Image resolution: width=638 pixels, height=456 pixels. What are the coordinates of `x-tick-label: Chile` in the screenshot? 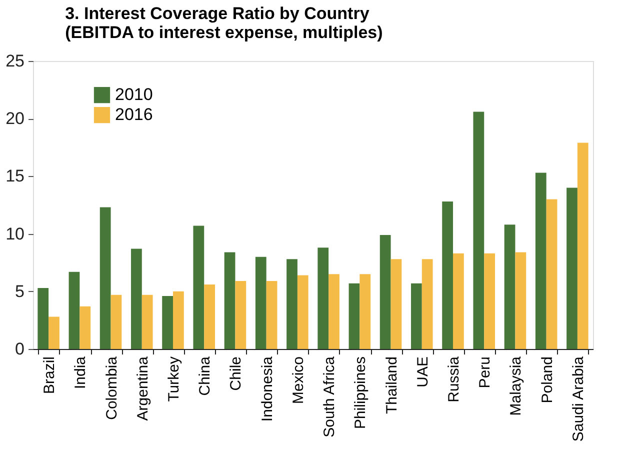 It's located at (236, 373).